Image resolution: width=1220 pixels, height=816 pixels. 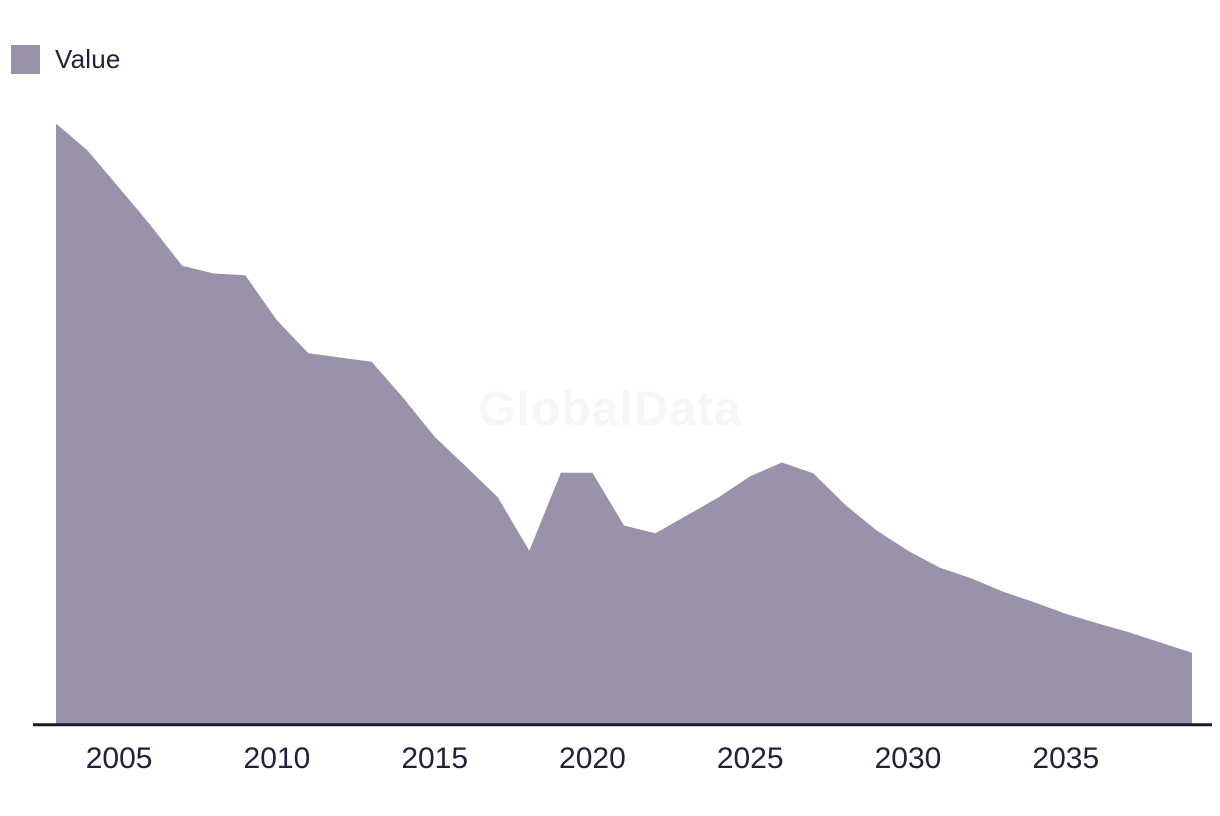 What do you see at coordinates (277, 758) in the screenshot?
I see `x-tick-label-2010: 2010` at bounding box center [277, 758].